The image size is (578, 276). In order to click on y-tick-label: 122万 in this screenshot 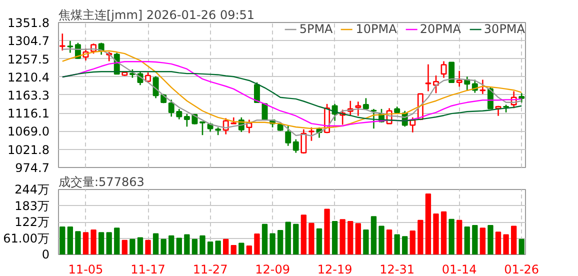, I will do `click(32, 222)`.